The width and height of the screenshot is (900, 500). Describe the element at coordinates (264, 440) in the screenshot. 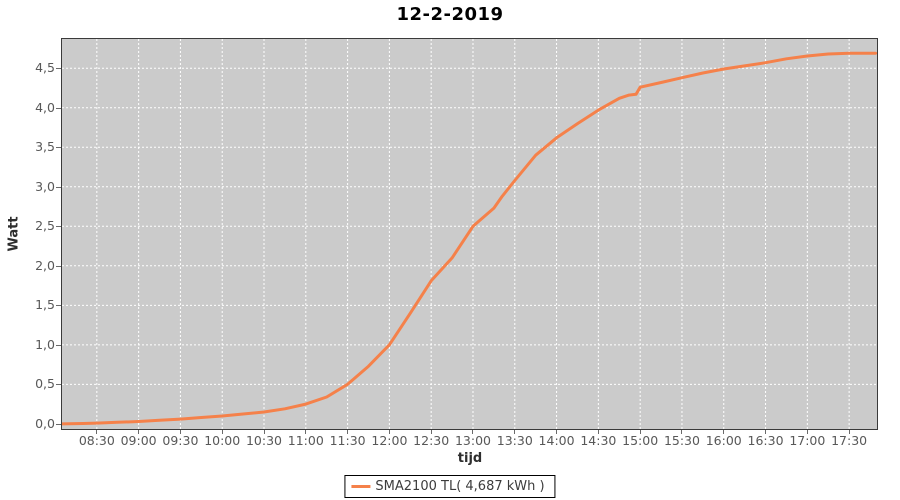

I see `x-tick-label: 10:30` at that location.